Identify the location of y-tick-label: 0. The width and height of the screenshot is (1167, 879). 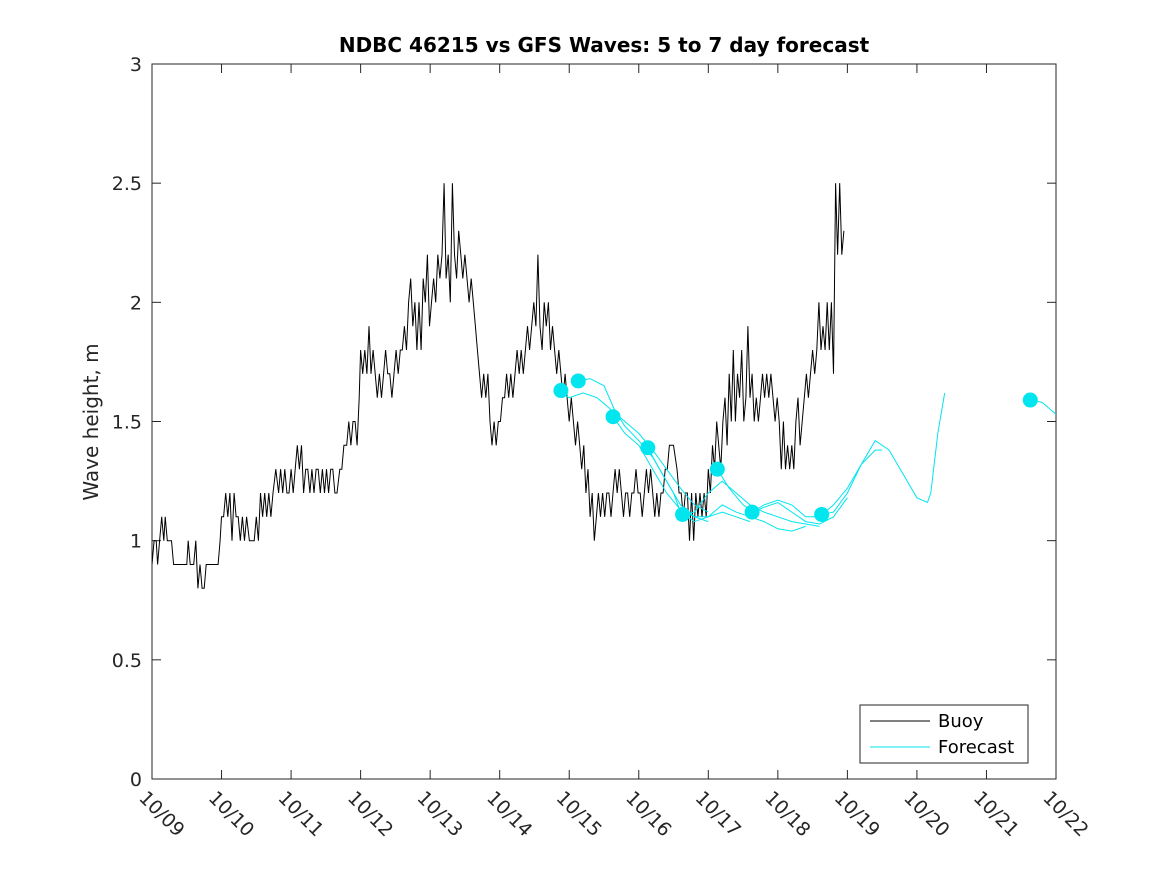
(136, 780).